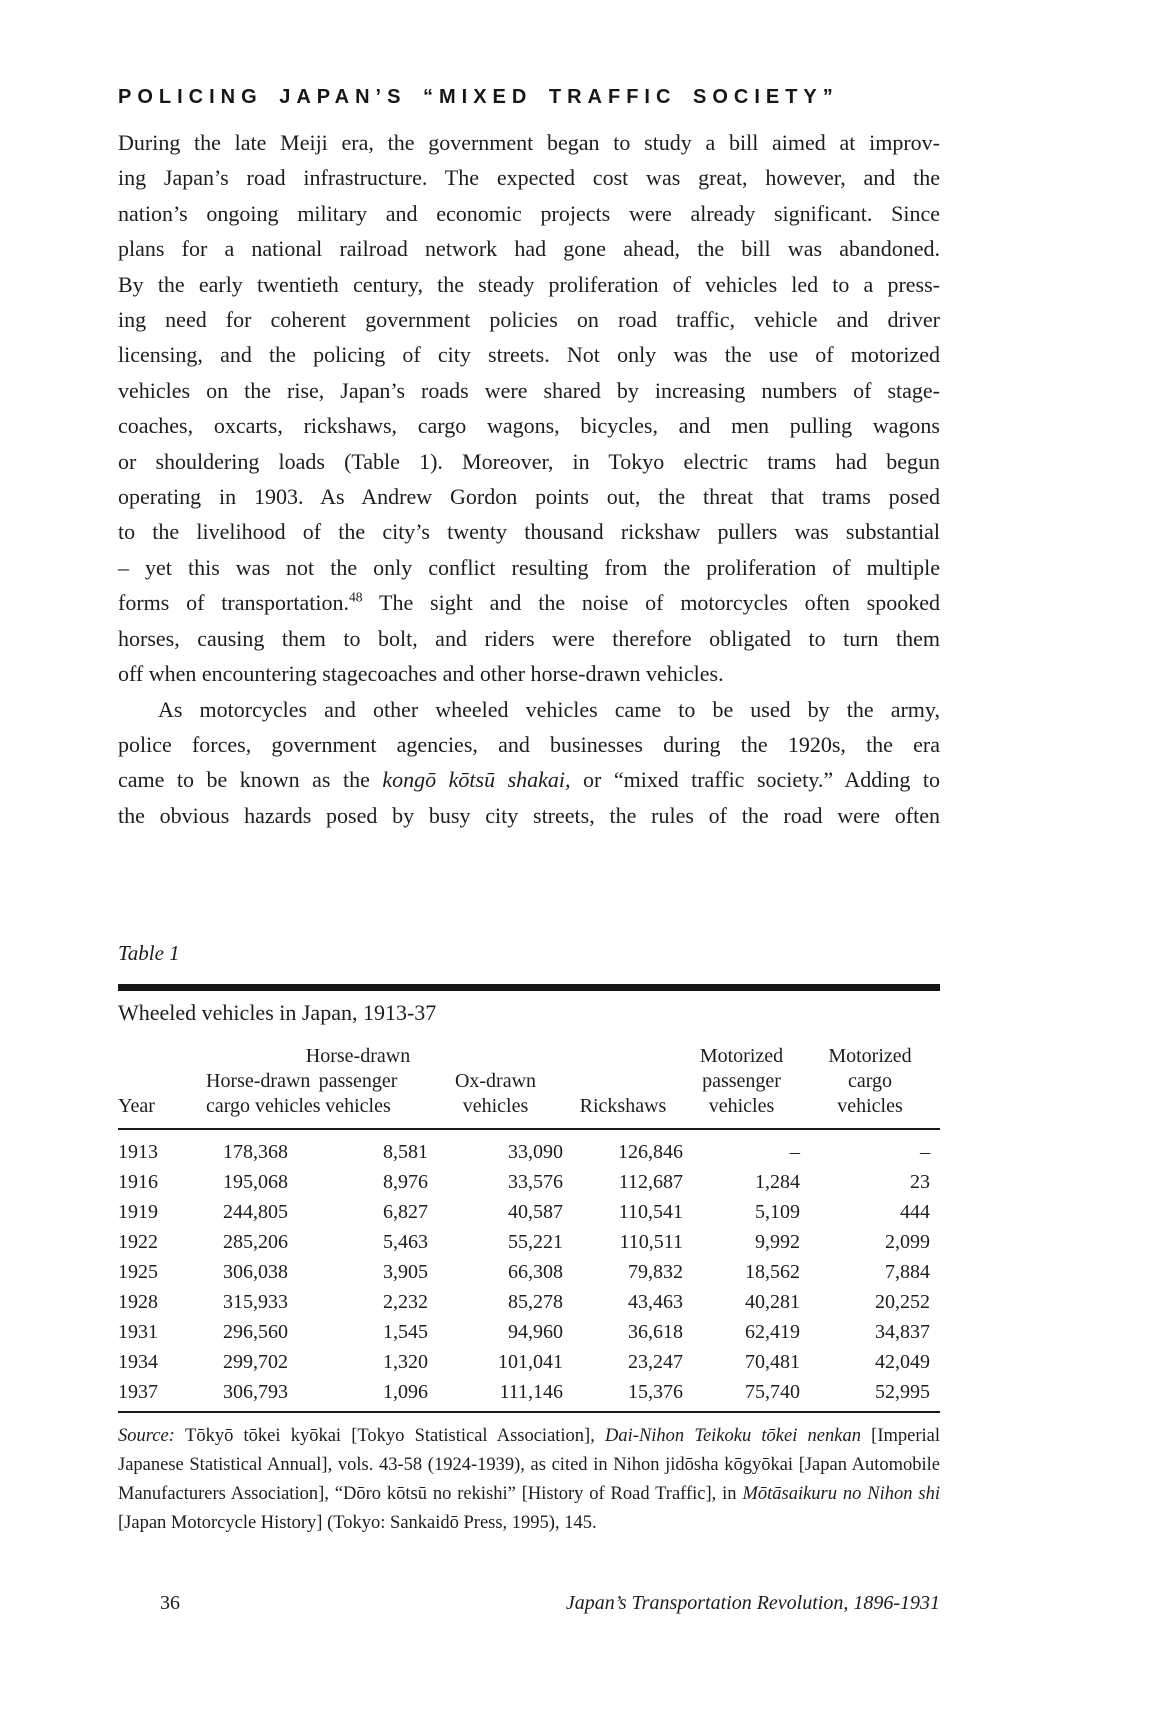 The width and height of the screenshot is (1160, 1722). What do you see at coordinates (162, 1087) in the screenshot?
I see `column-header: Year` at bounding box center [162, 1087].